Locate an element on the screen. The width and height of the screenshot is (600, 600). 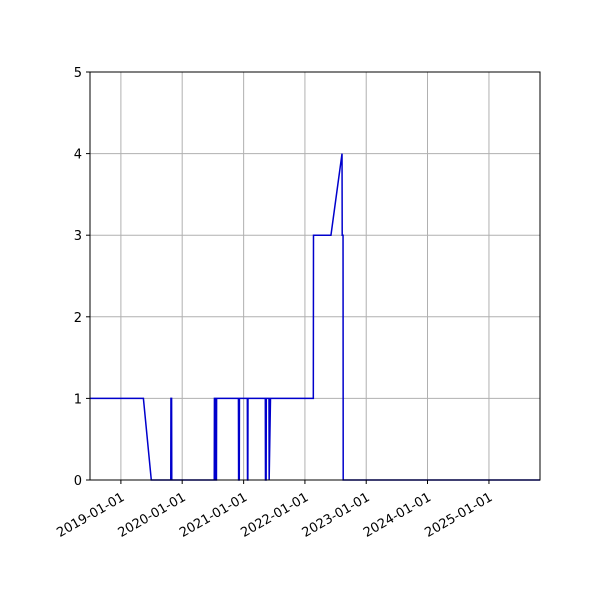
y-tick-label: 3 is located at coordinates (78, 236).